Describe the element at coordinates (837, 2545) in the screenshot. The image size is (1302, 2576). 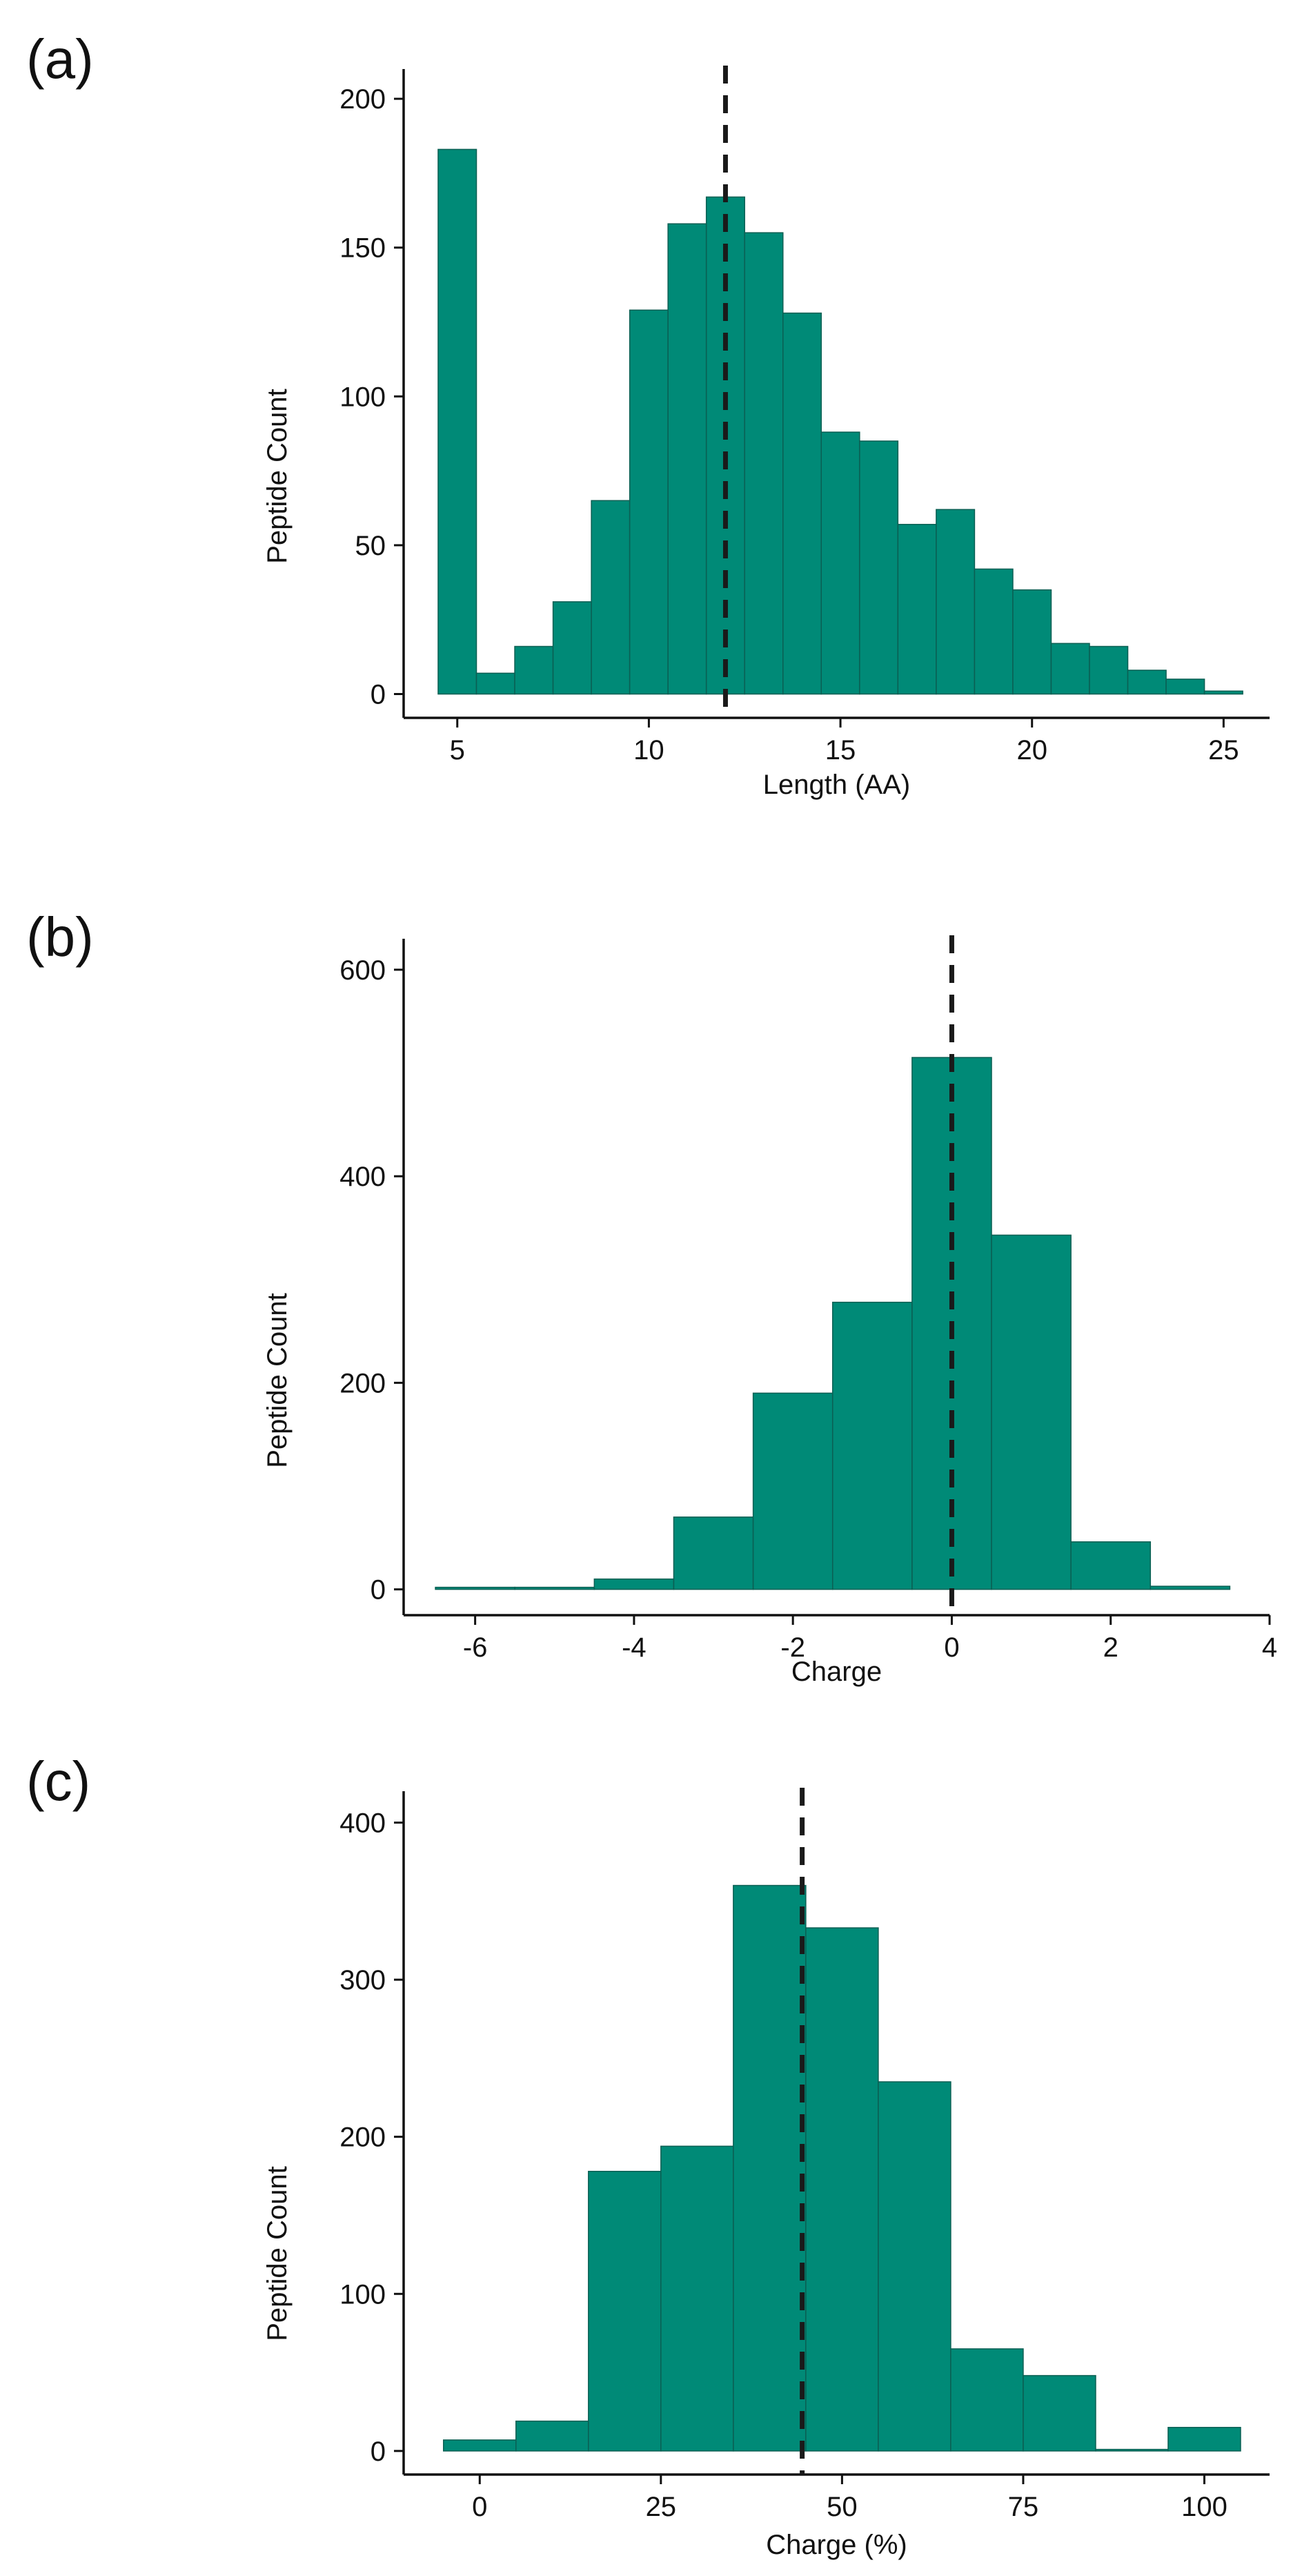
I see `x-axis-title: Charge (%)` at that location.